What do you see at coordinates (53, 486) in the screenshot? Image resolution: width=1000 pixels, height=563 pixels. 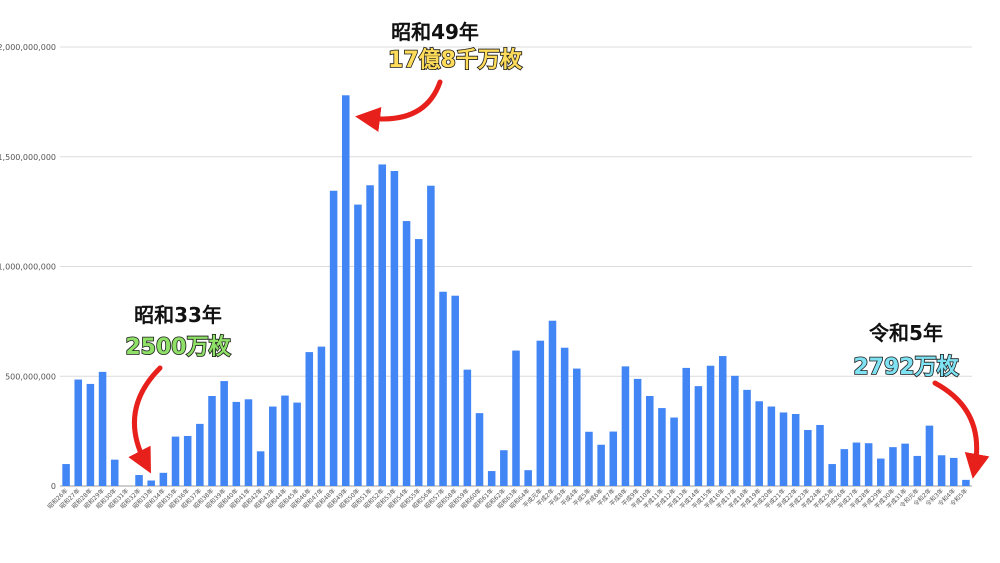 I see `y-tick-label: 0` at bounding box center [53, 486].